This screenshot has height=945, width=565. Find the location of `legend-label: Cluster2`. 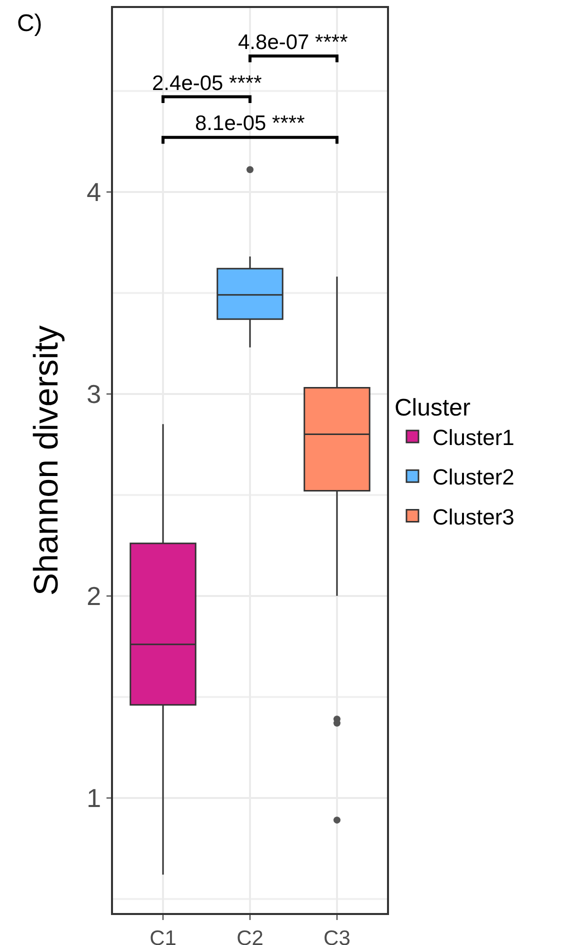

legend-label: Cluster2 is located at coordinates (473, 477).